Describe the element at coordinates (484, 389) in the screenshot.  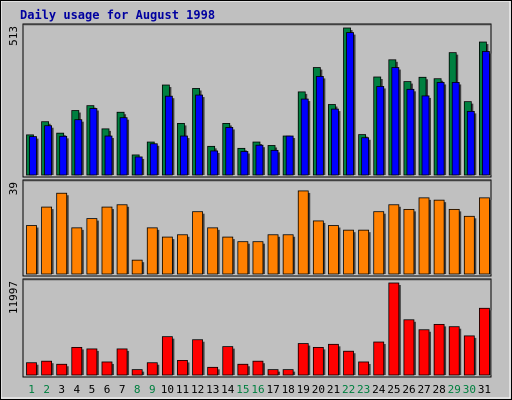
I see `x-tick-label: 31` at that location.